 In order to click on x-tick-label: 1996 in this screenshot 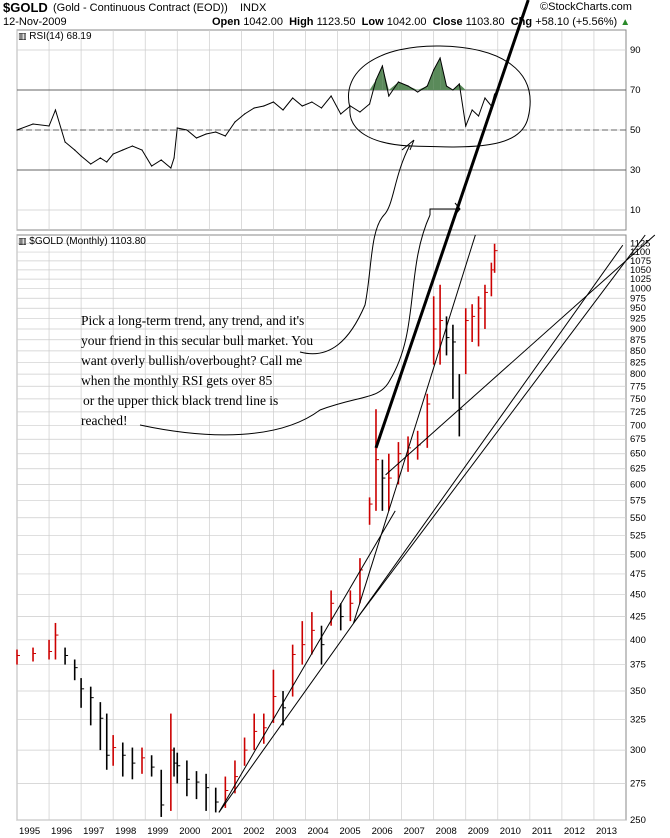, I will do `click(61, 831)`.